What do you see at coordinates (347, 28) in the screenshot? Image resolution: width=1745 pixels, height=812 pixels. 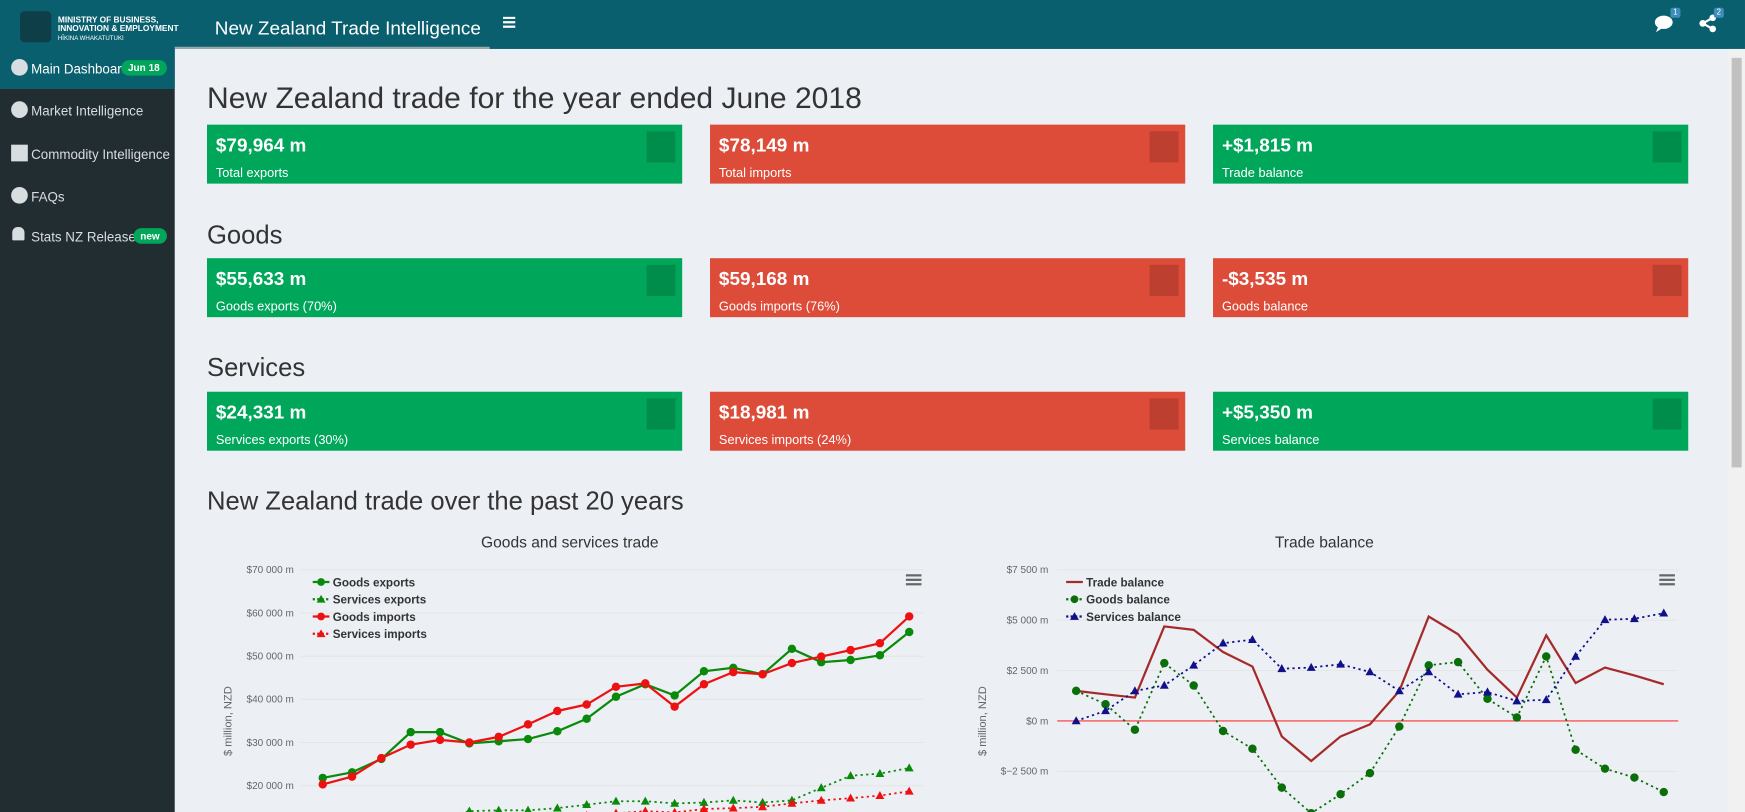 I see `app-title: New Zealand Trade Intelligence` at bounding box center [347, 28].